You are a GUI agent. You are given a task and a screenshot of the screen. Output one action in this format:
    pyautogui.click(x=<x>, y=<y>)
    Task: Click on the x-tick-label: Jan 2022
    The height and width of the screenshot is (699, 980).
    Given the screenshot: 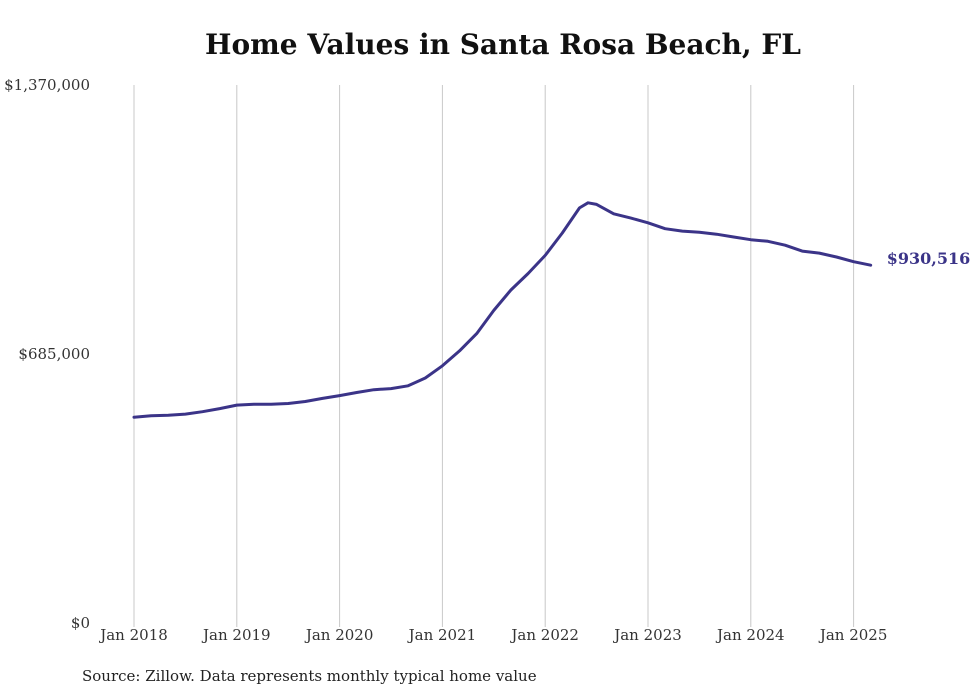 What is the action you would take?
    pyautogui.click(x=544, y=635)
    